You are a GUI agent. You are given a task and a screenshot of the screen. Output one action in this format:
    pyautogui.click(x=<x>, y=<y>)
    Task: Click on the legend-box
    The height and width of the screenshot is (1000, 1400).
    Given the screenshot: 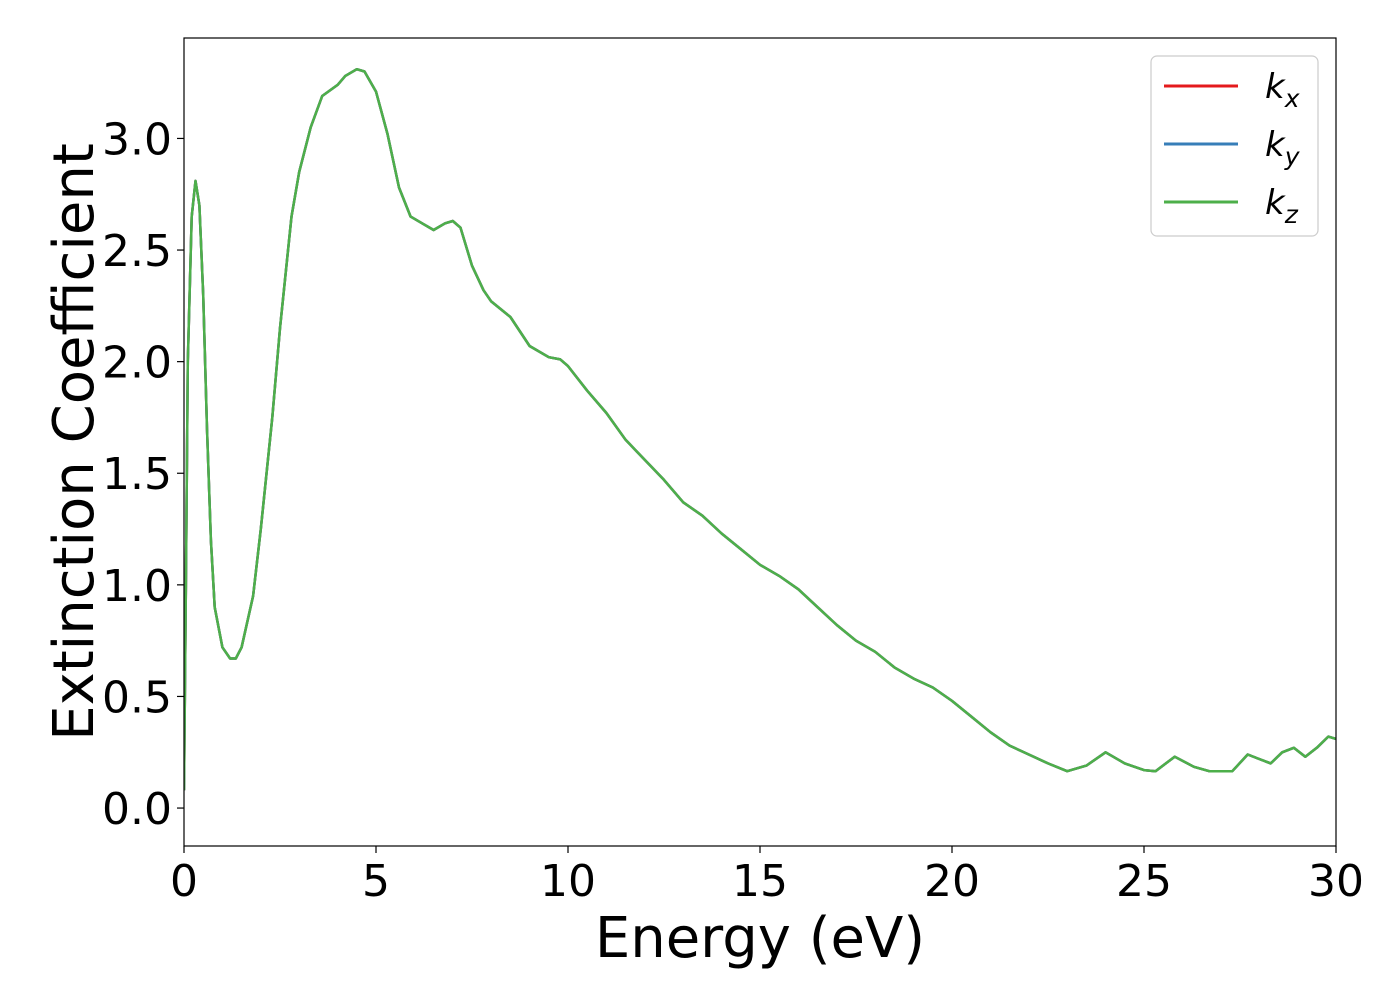 What is the action you would take?
    pyautogui.click(x=1234, y=146)
    